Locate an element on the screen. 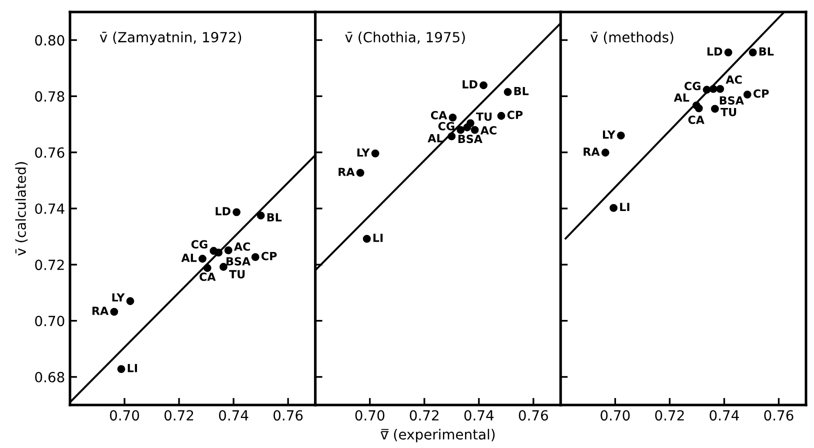  x-axis-title: v̿ (experimental) is located at coordinates (437, 435).